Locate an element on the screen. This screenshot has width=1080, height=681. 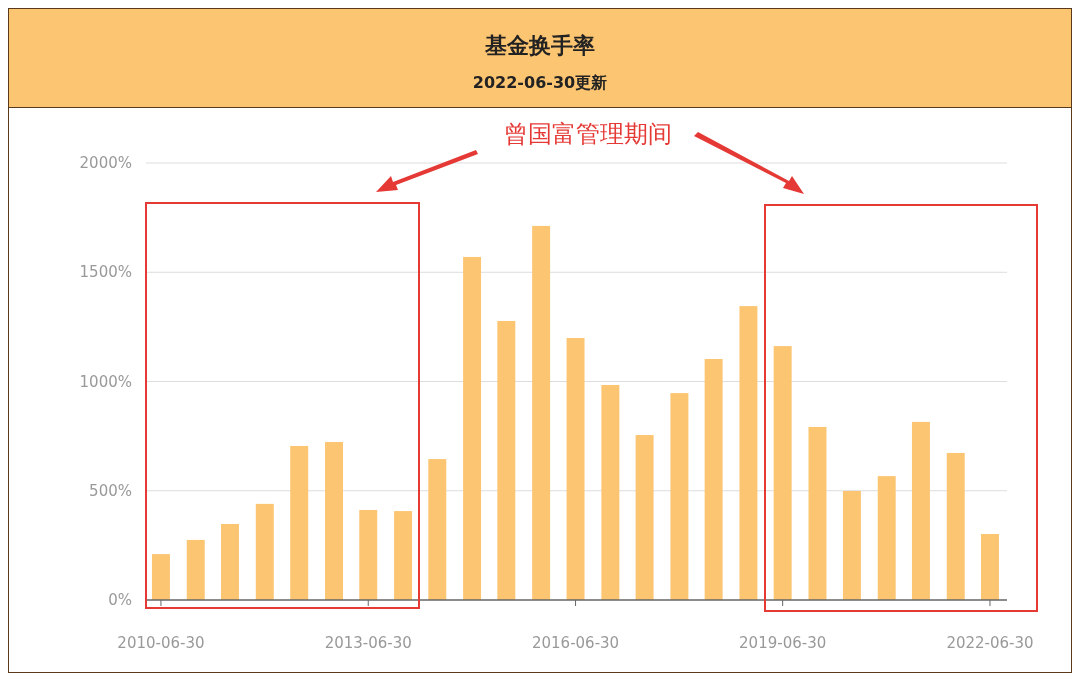
x-tick-label: 2010-06-30 is located at coordinates (161, 643).